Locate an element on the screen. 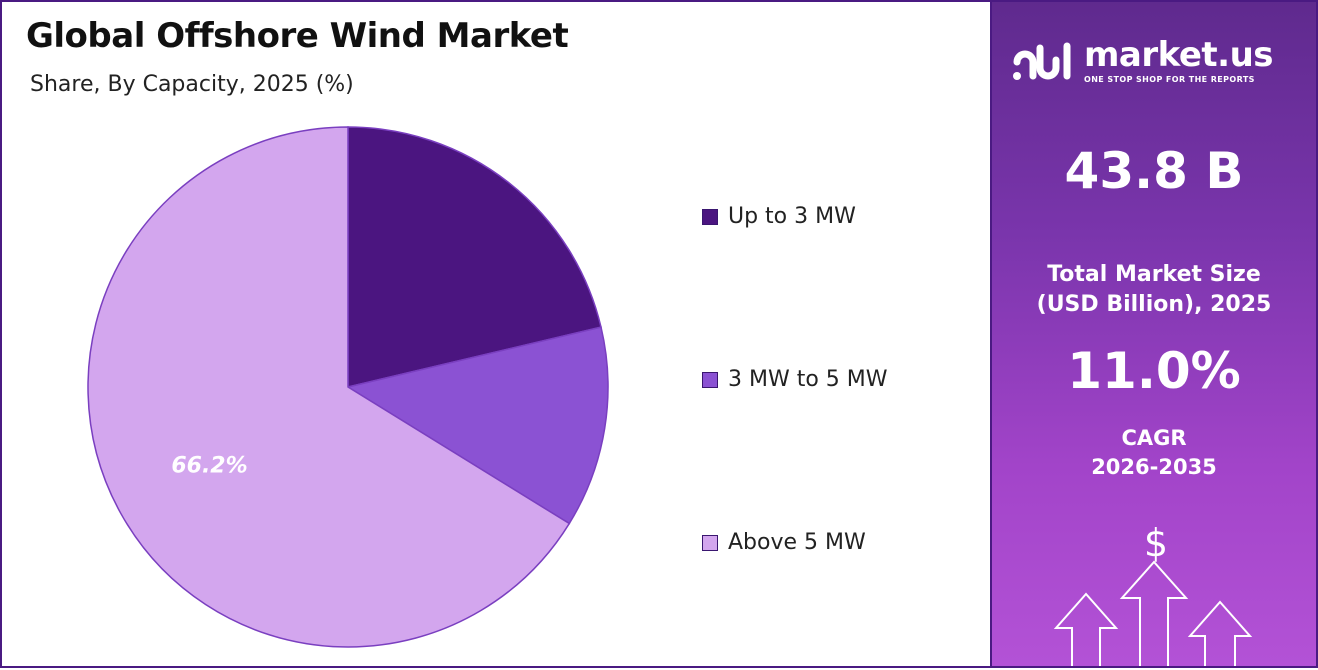  legend-item-above-5mw: Above 5 MW is located at coordinates (784, 542).